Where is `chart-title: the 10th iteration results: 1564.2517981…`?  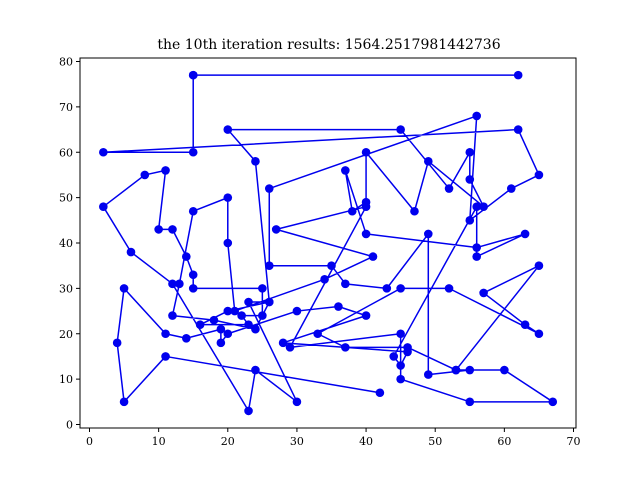
chart-title: the 10th iteration results: 1564.2517981… is located at coordinates (328, 45).